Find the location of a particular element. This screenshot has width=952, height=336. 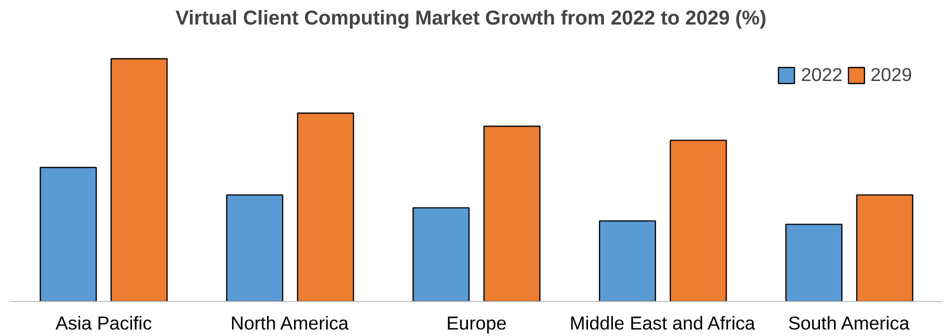

x-tick-label: South America is located at coordinates (849, 323).